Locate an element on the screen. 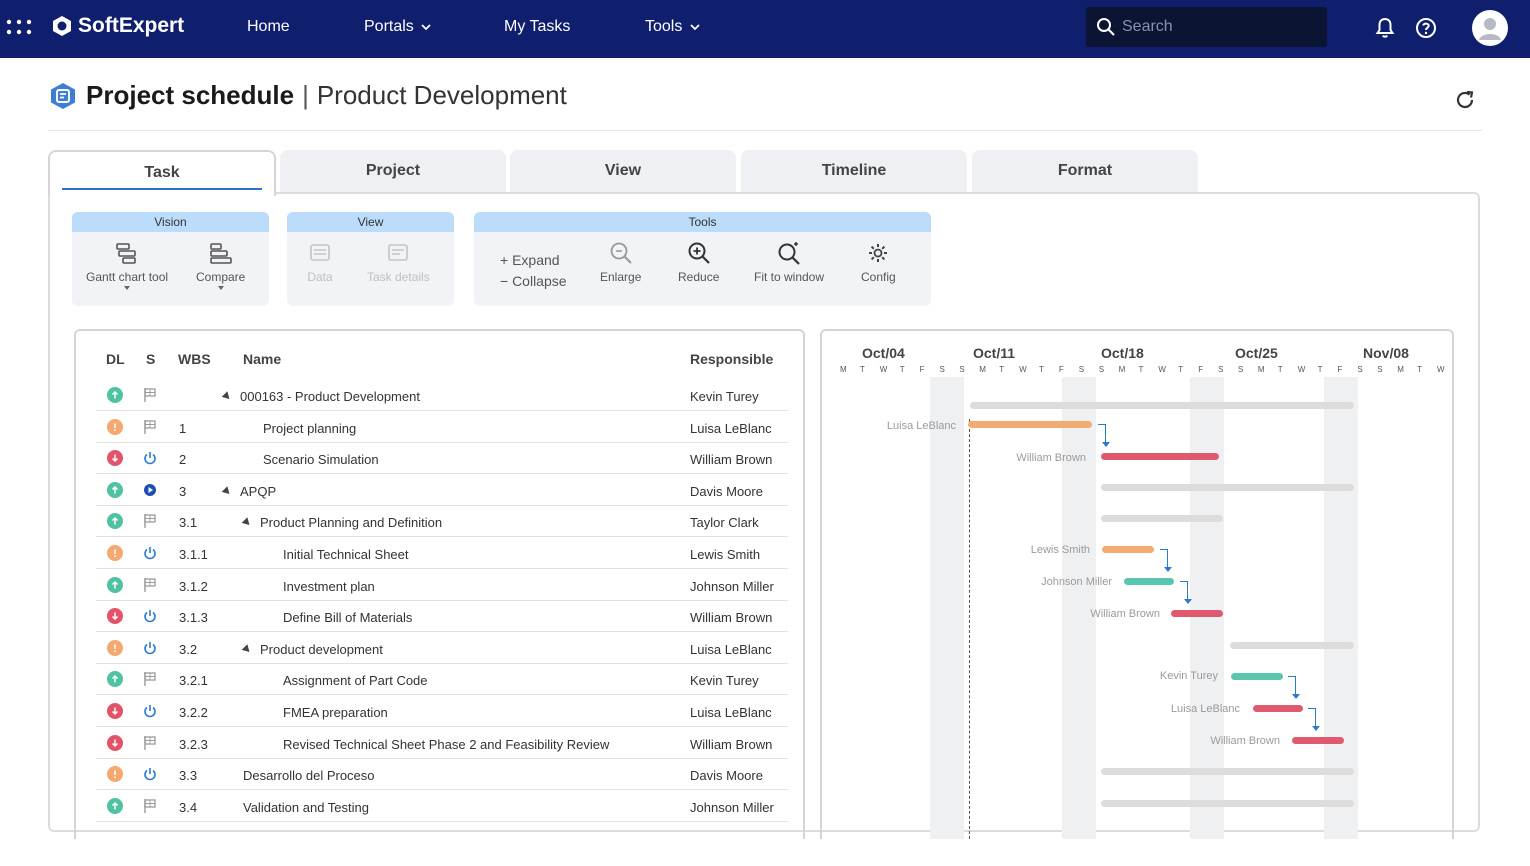  fit-to-window-button: Fit to window is located at coordinates (789, 262).